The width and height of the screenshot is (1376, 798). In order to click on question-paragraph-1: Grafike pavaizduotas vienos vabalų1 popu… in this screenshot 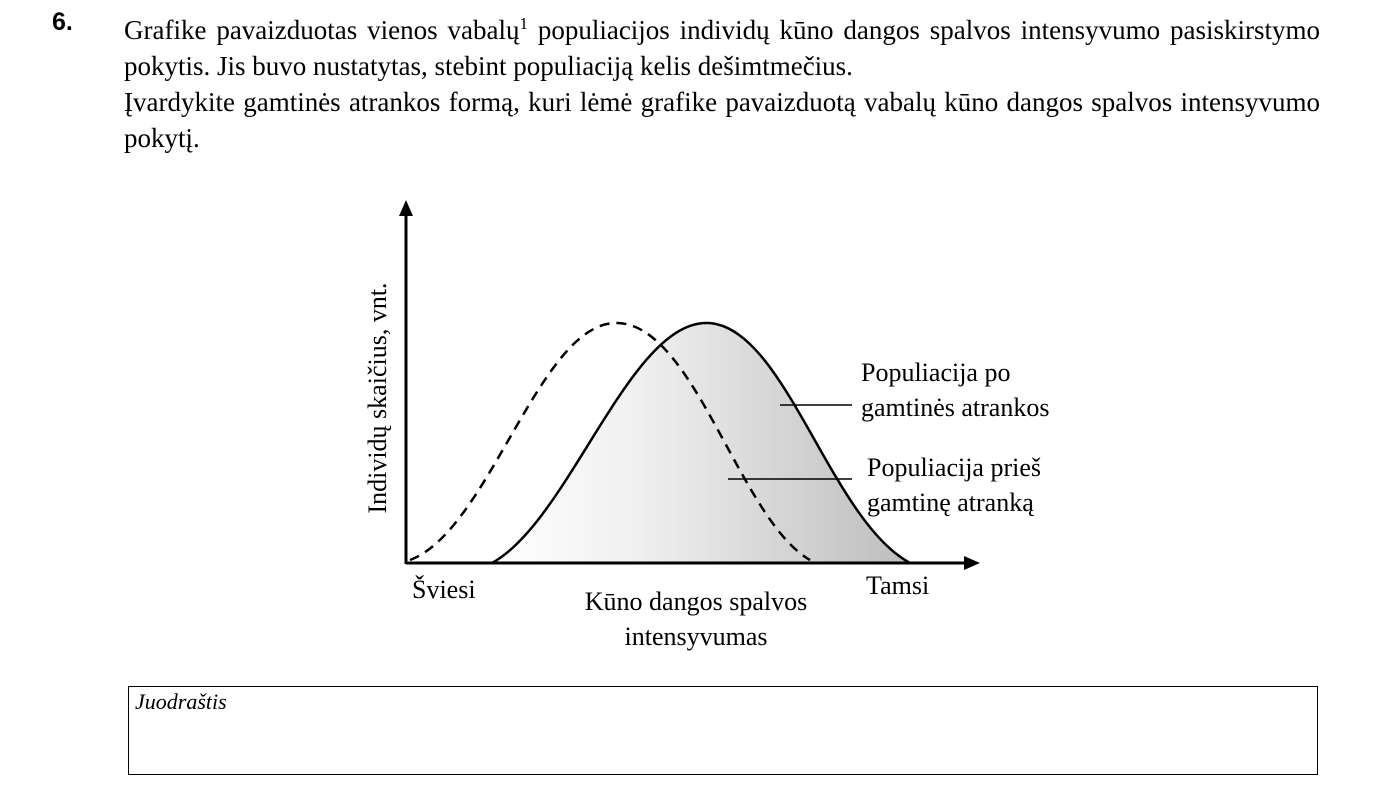, I will do `click(722, 45)`.